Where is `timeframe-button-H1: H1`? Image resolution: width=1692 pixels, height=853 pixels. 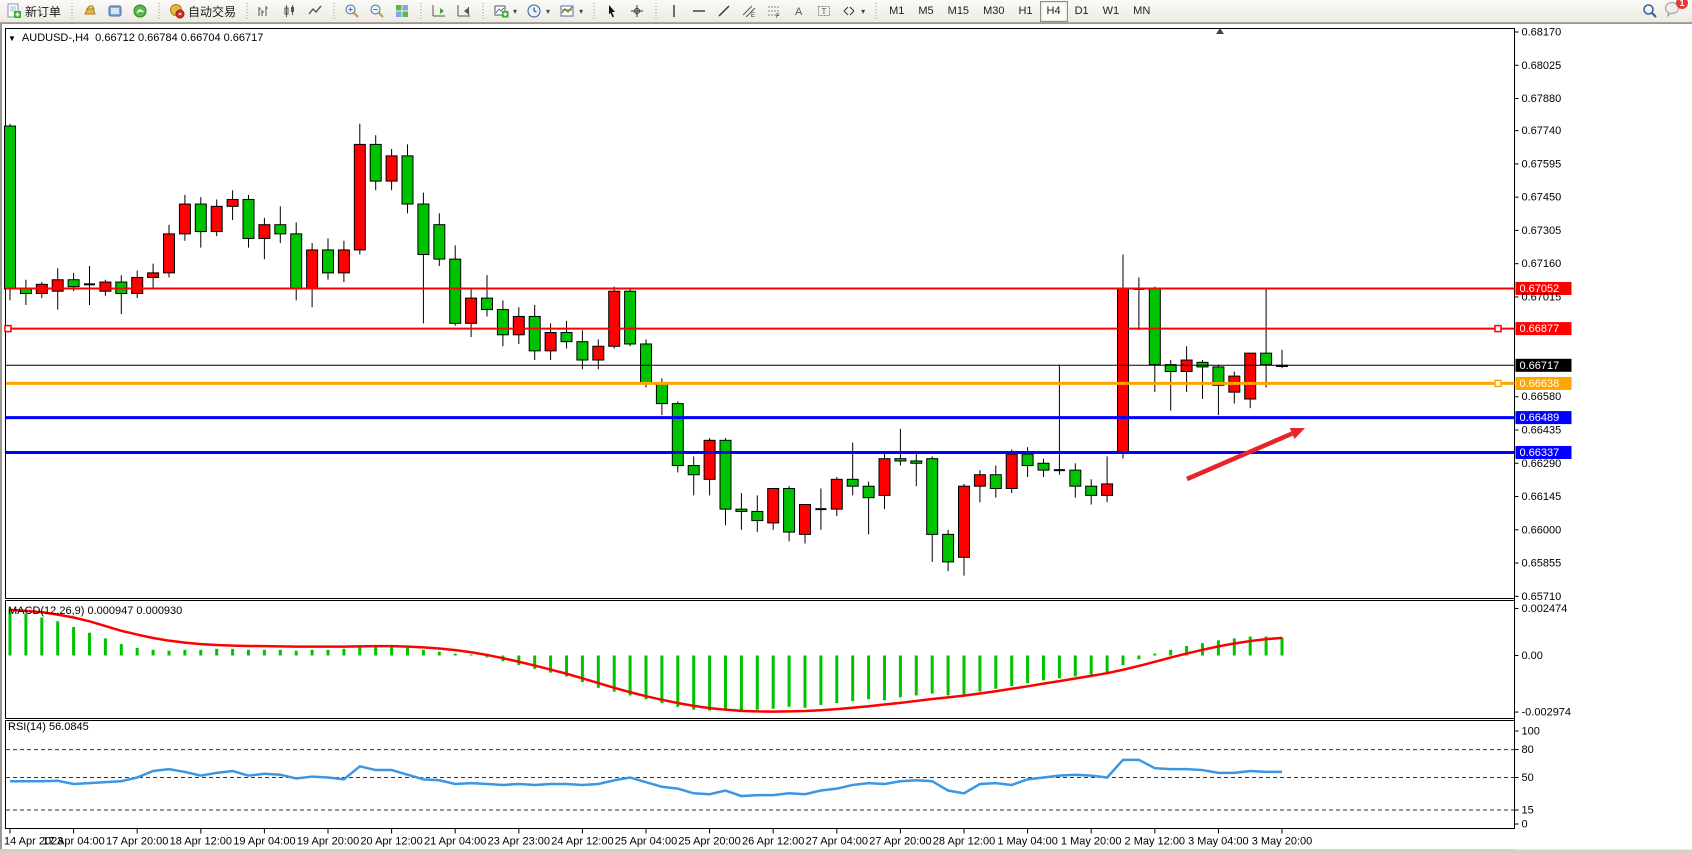 timeframe-button-H1: H1 is located at coordinates (1025, 10).